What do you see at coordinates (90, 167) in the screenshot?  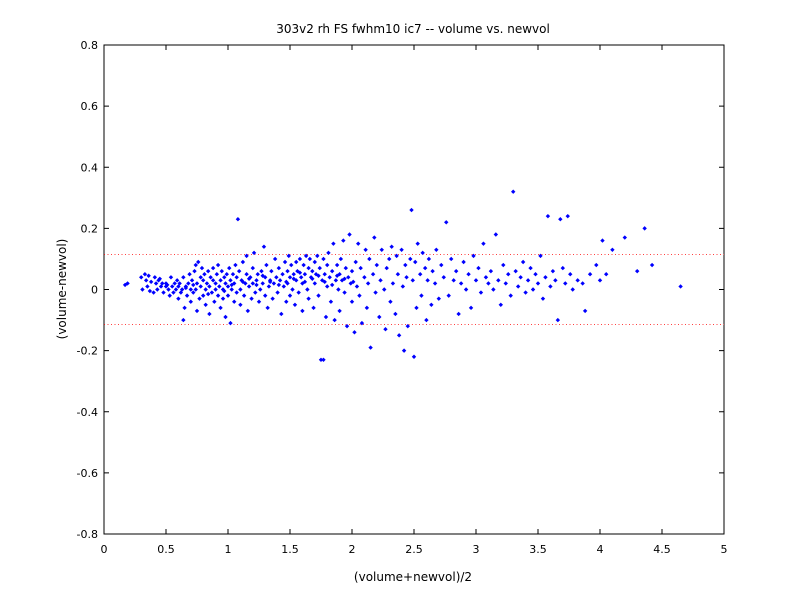 I see `y-tick-label: 0.4` at bounding box center [90, 167].